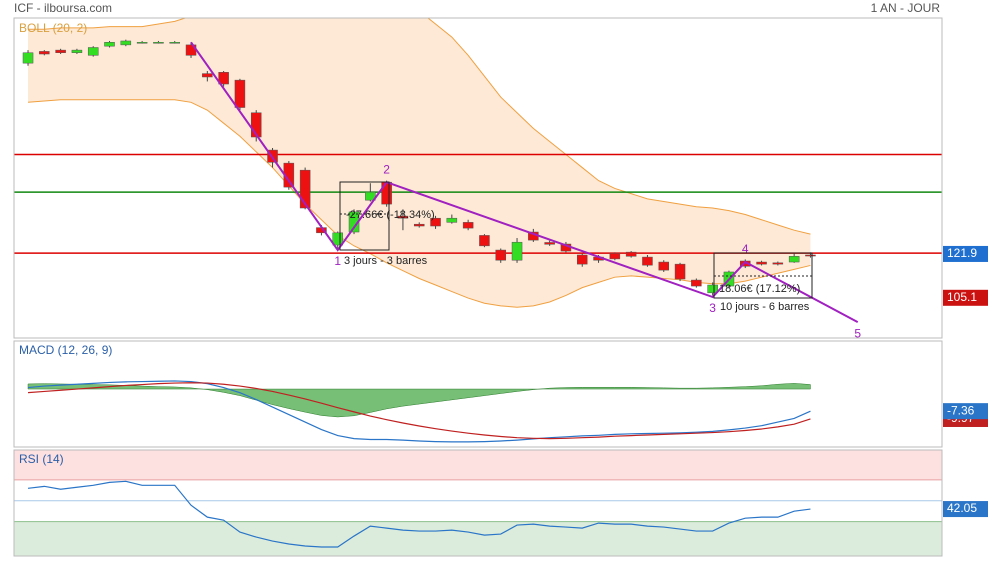  I want to click on annotation: 10 jours - 6 barres, so click(765, 307).